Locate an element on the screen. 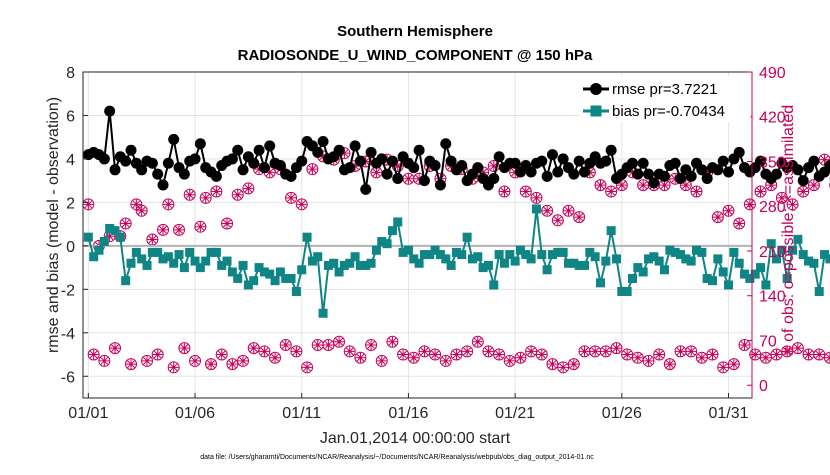 The image size is (830, 475). y-right-tick-label: 0 is located at coordinates (763, 386).